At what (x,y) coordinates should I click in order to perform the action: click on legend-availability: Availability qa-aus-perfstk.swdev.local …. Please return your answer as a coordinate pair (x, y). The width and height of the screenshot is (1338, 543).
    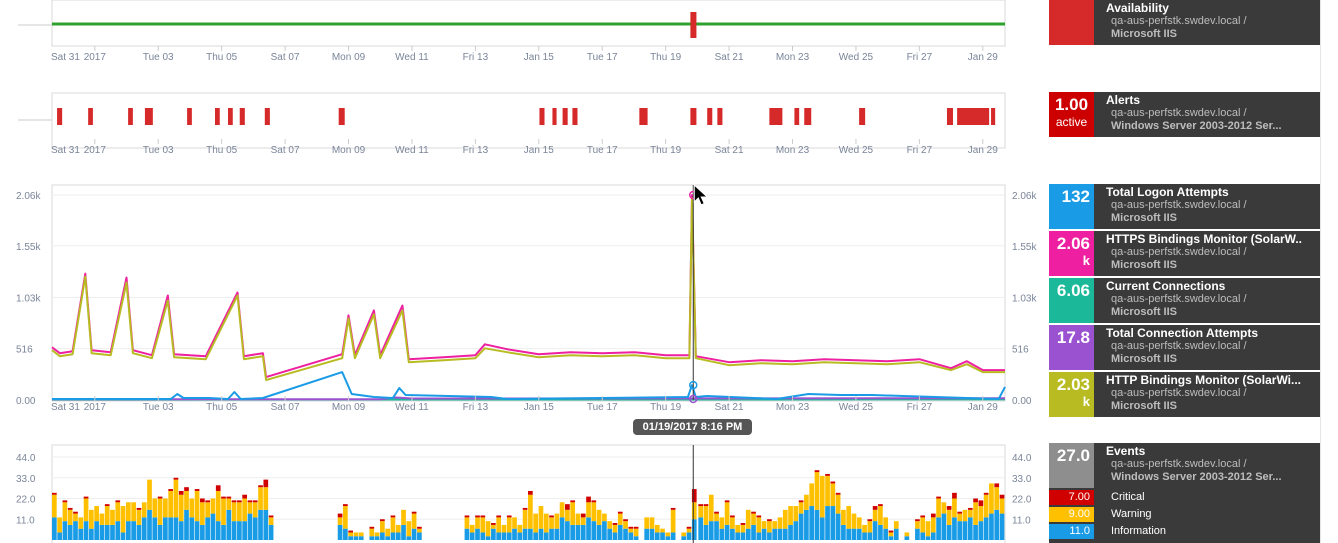
    Looking at the image, I should click on (1184, 22).